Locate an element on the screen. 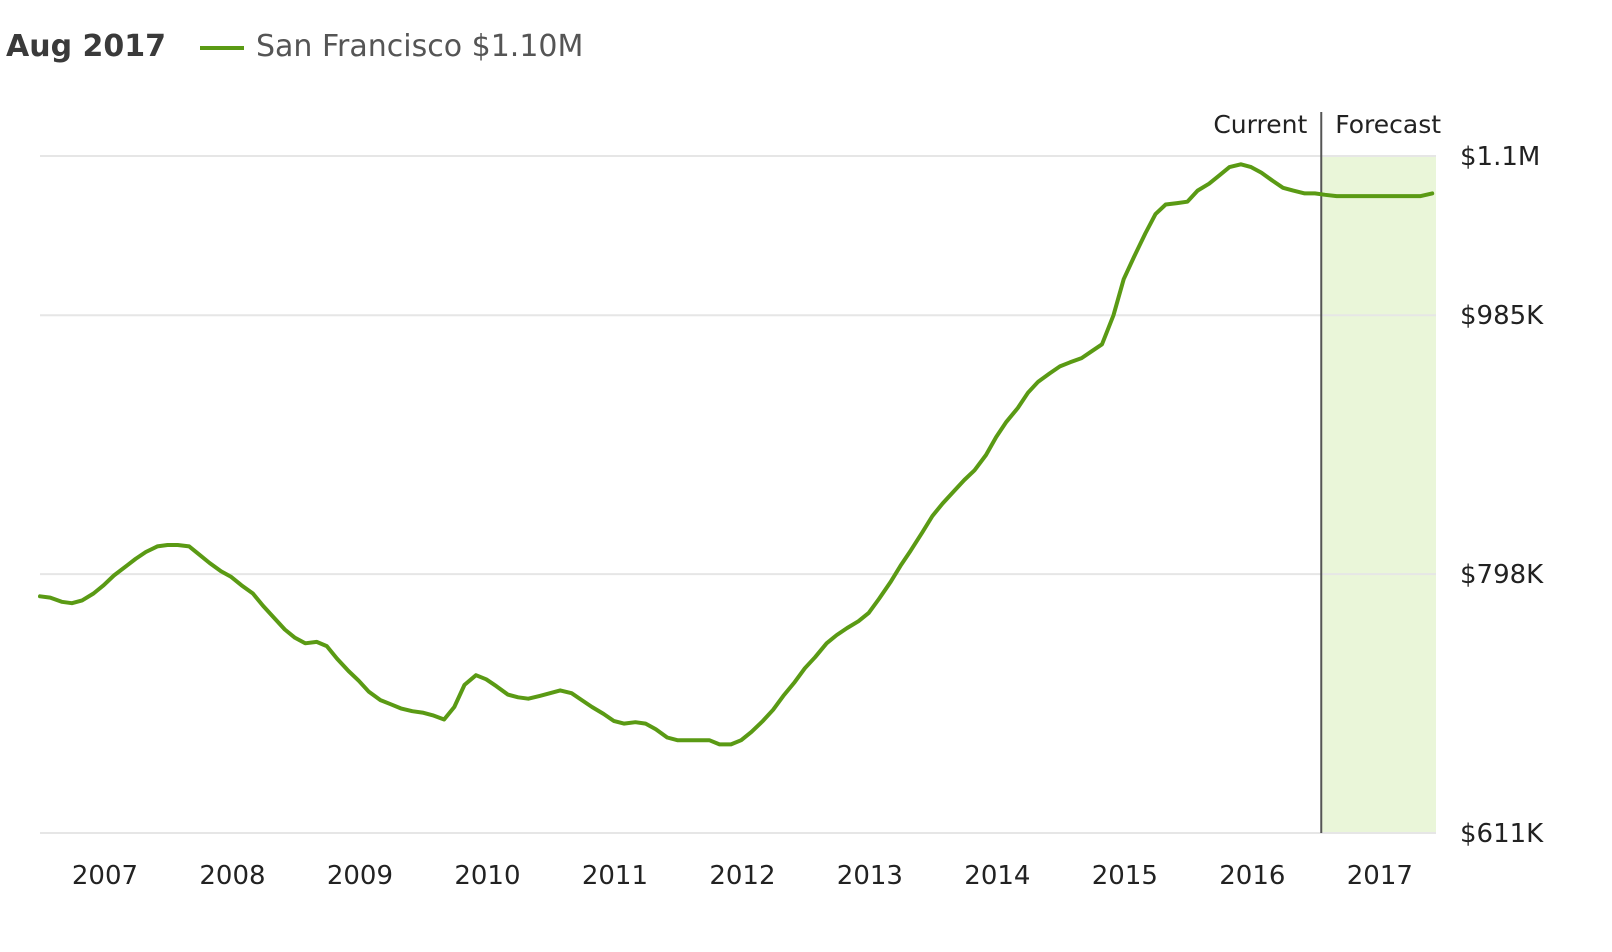  y-tick-label: $985K is located at coordinates (1502, 316).